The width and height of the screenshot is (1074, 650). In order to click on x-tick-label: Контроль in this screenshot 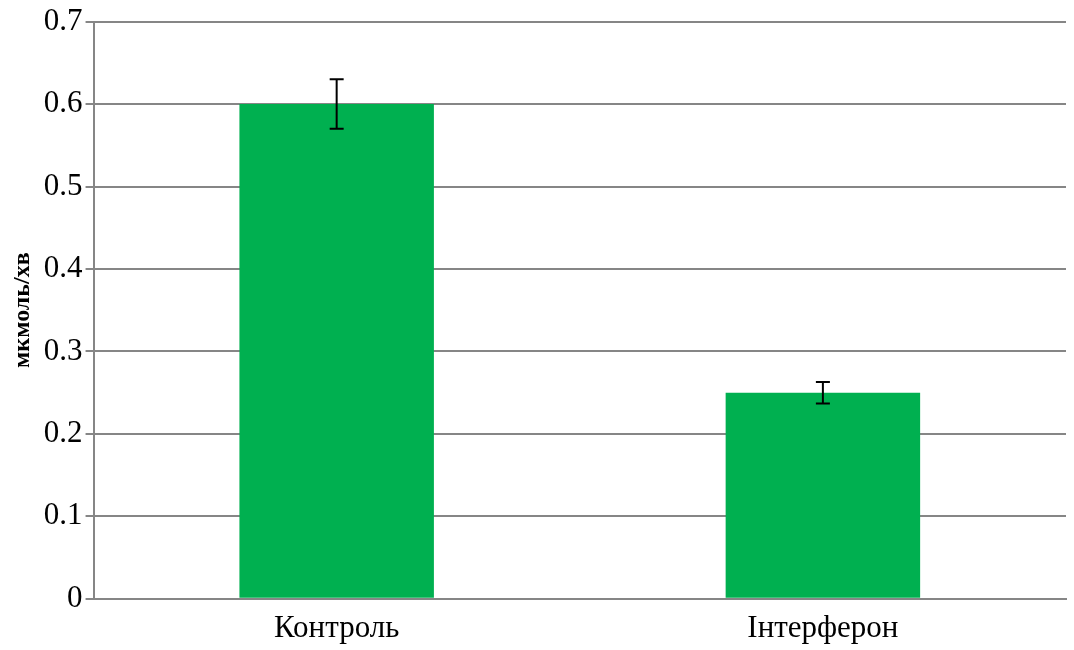, I will do `click(336, 626)`.